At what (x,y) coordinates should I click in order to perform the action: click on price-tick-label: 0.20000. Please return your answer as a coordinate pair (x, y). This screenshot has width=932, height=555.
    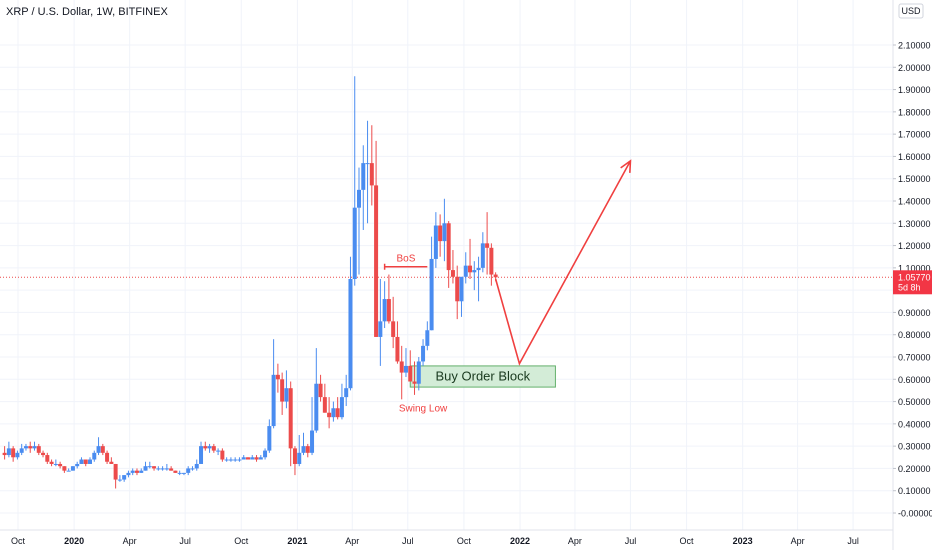
    Looking at the image, I should click on (914, 469).